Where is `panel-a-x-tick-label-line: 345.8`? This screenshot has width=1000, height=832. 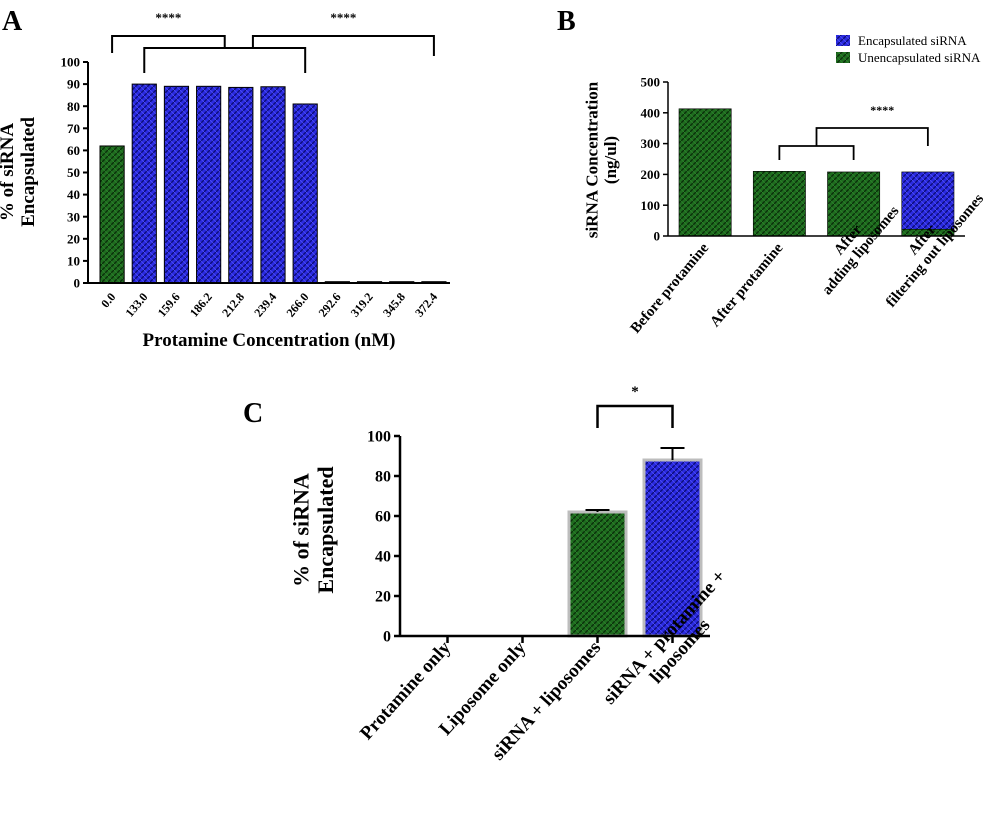
panel-a-x-tick-label-line: 345.8 is located at coordinates (394, 305).